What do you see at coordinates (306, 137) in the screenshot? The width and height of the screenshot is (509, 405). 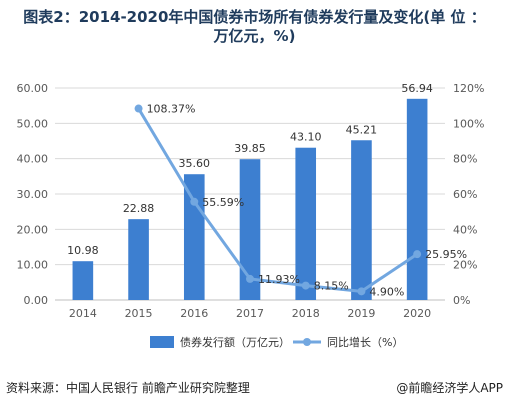 I see `bar-value-label: 43.10` at bounding box center [306, 137].